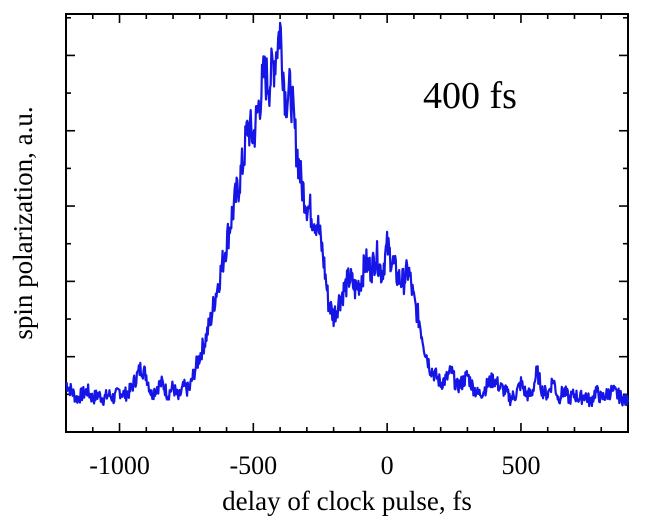 The image size is (649, 523). Describe the element at coordinates (23, 222) in the screenshot. I see `y-axis-title: spin polarization, a.u.` at that location.